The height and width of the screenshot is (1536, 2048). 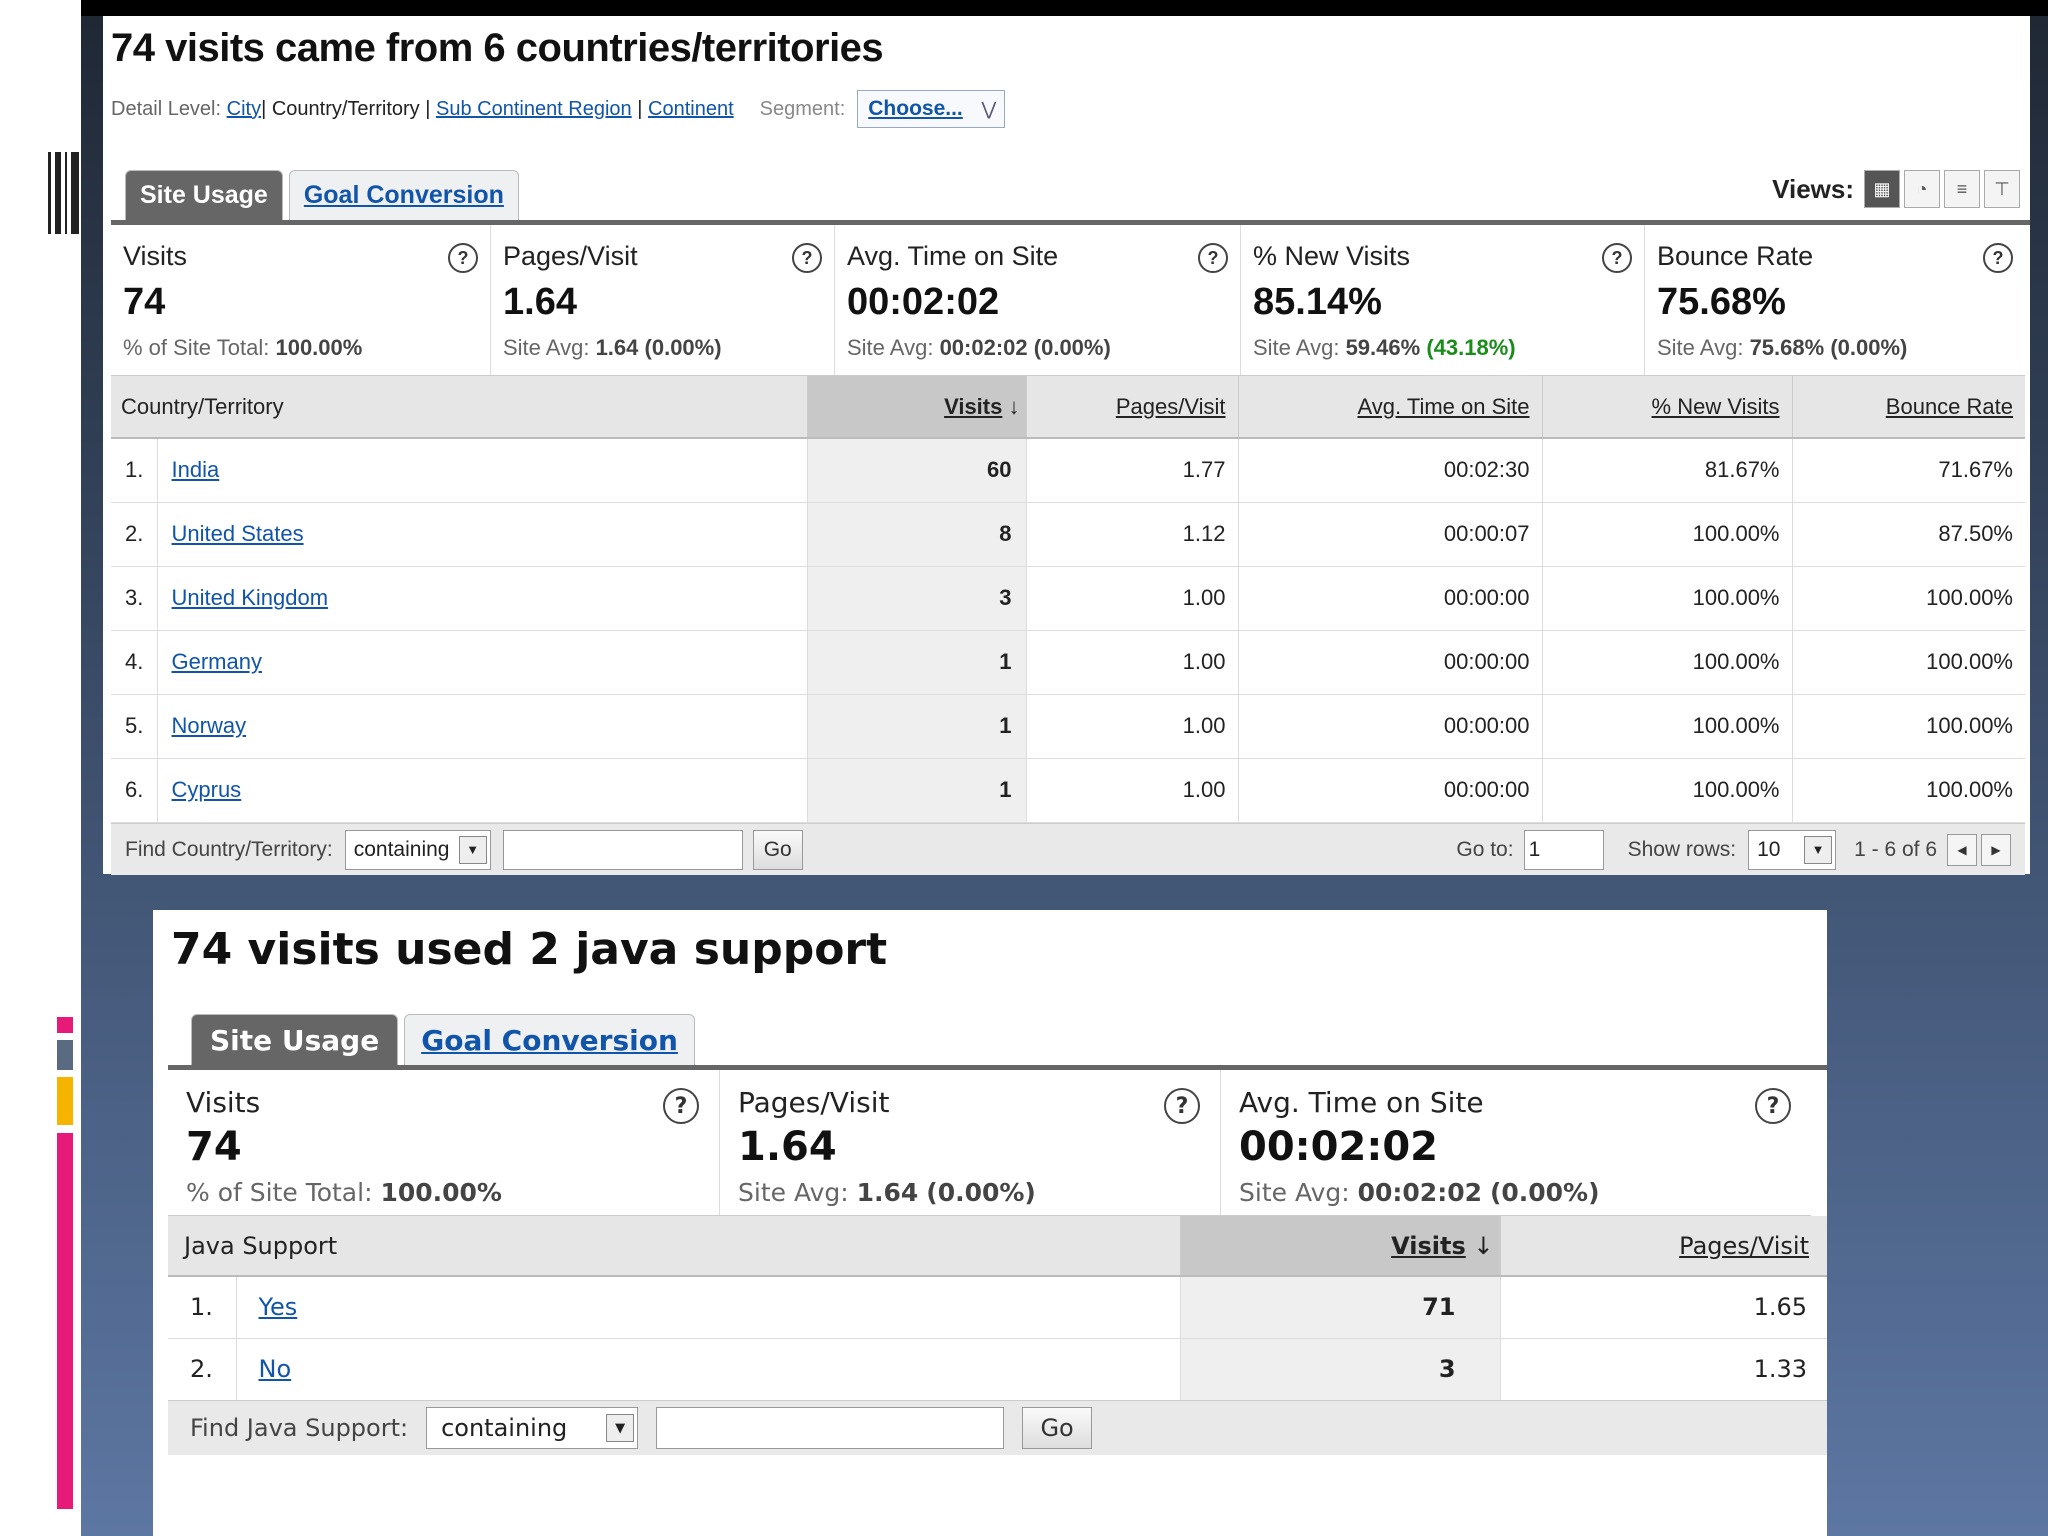 What do you see at coordinates (1563, 849) in the screenshot?
I see `goto-input: 1` at bounding box center [1563, 849].